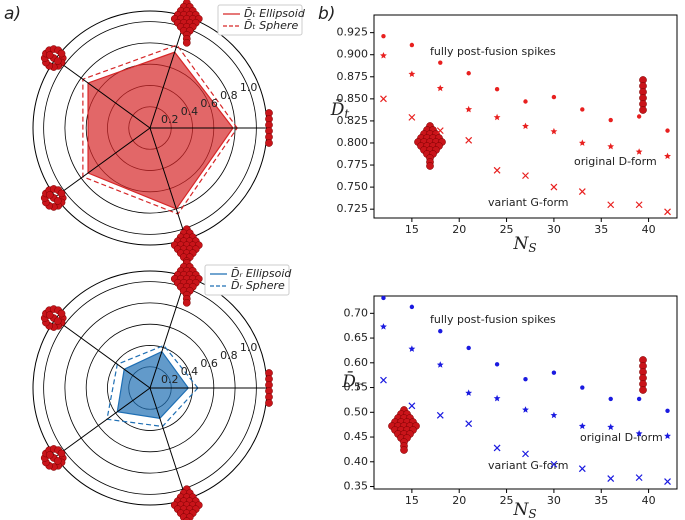  What do you see at coordinates (229, 95) in the screenshot?
I see `radar-tick-label: 0.8` at bounding box center [229, 95].